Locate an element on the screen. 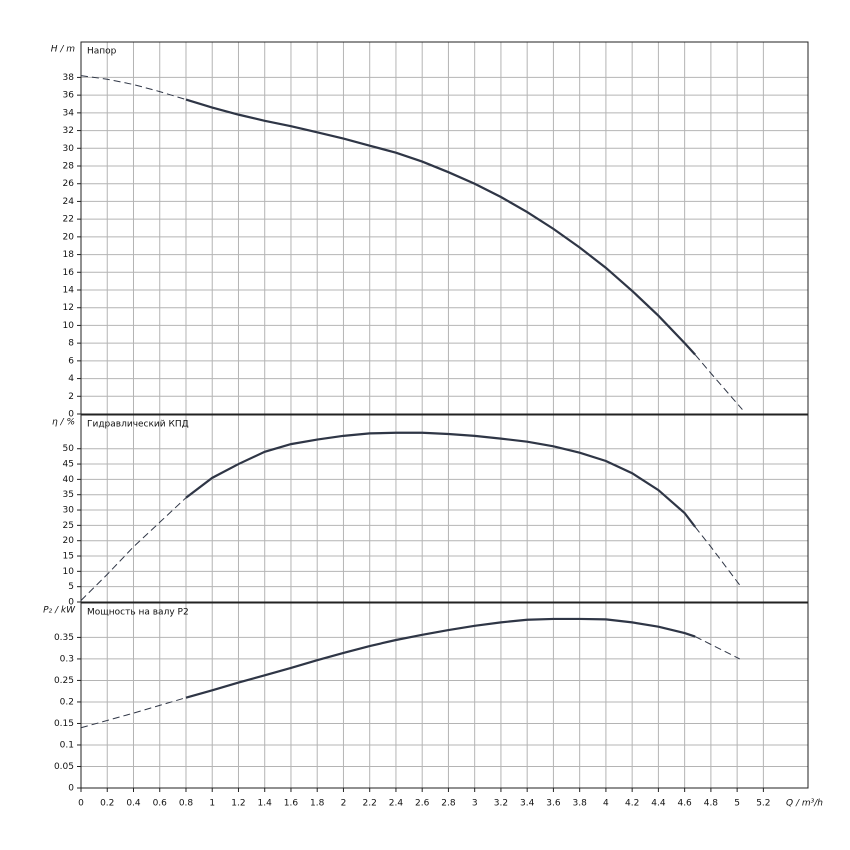  x-tick-label: 5 is located at coordinates (737, 804).